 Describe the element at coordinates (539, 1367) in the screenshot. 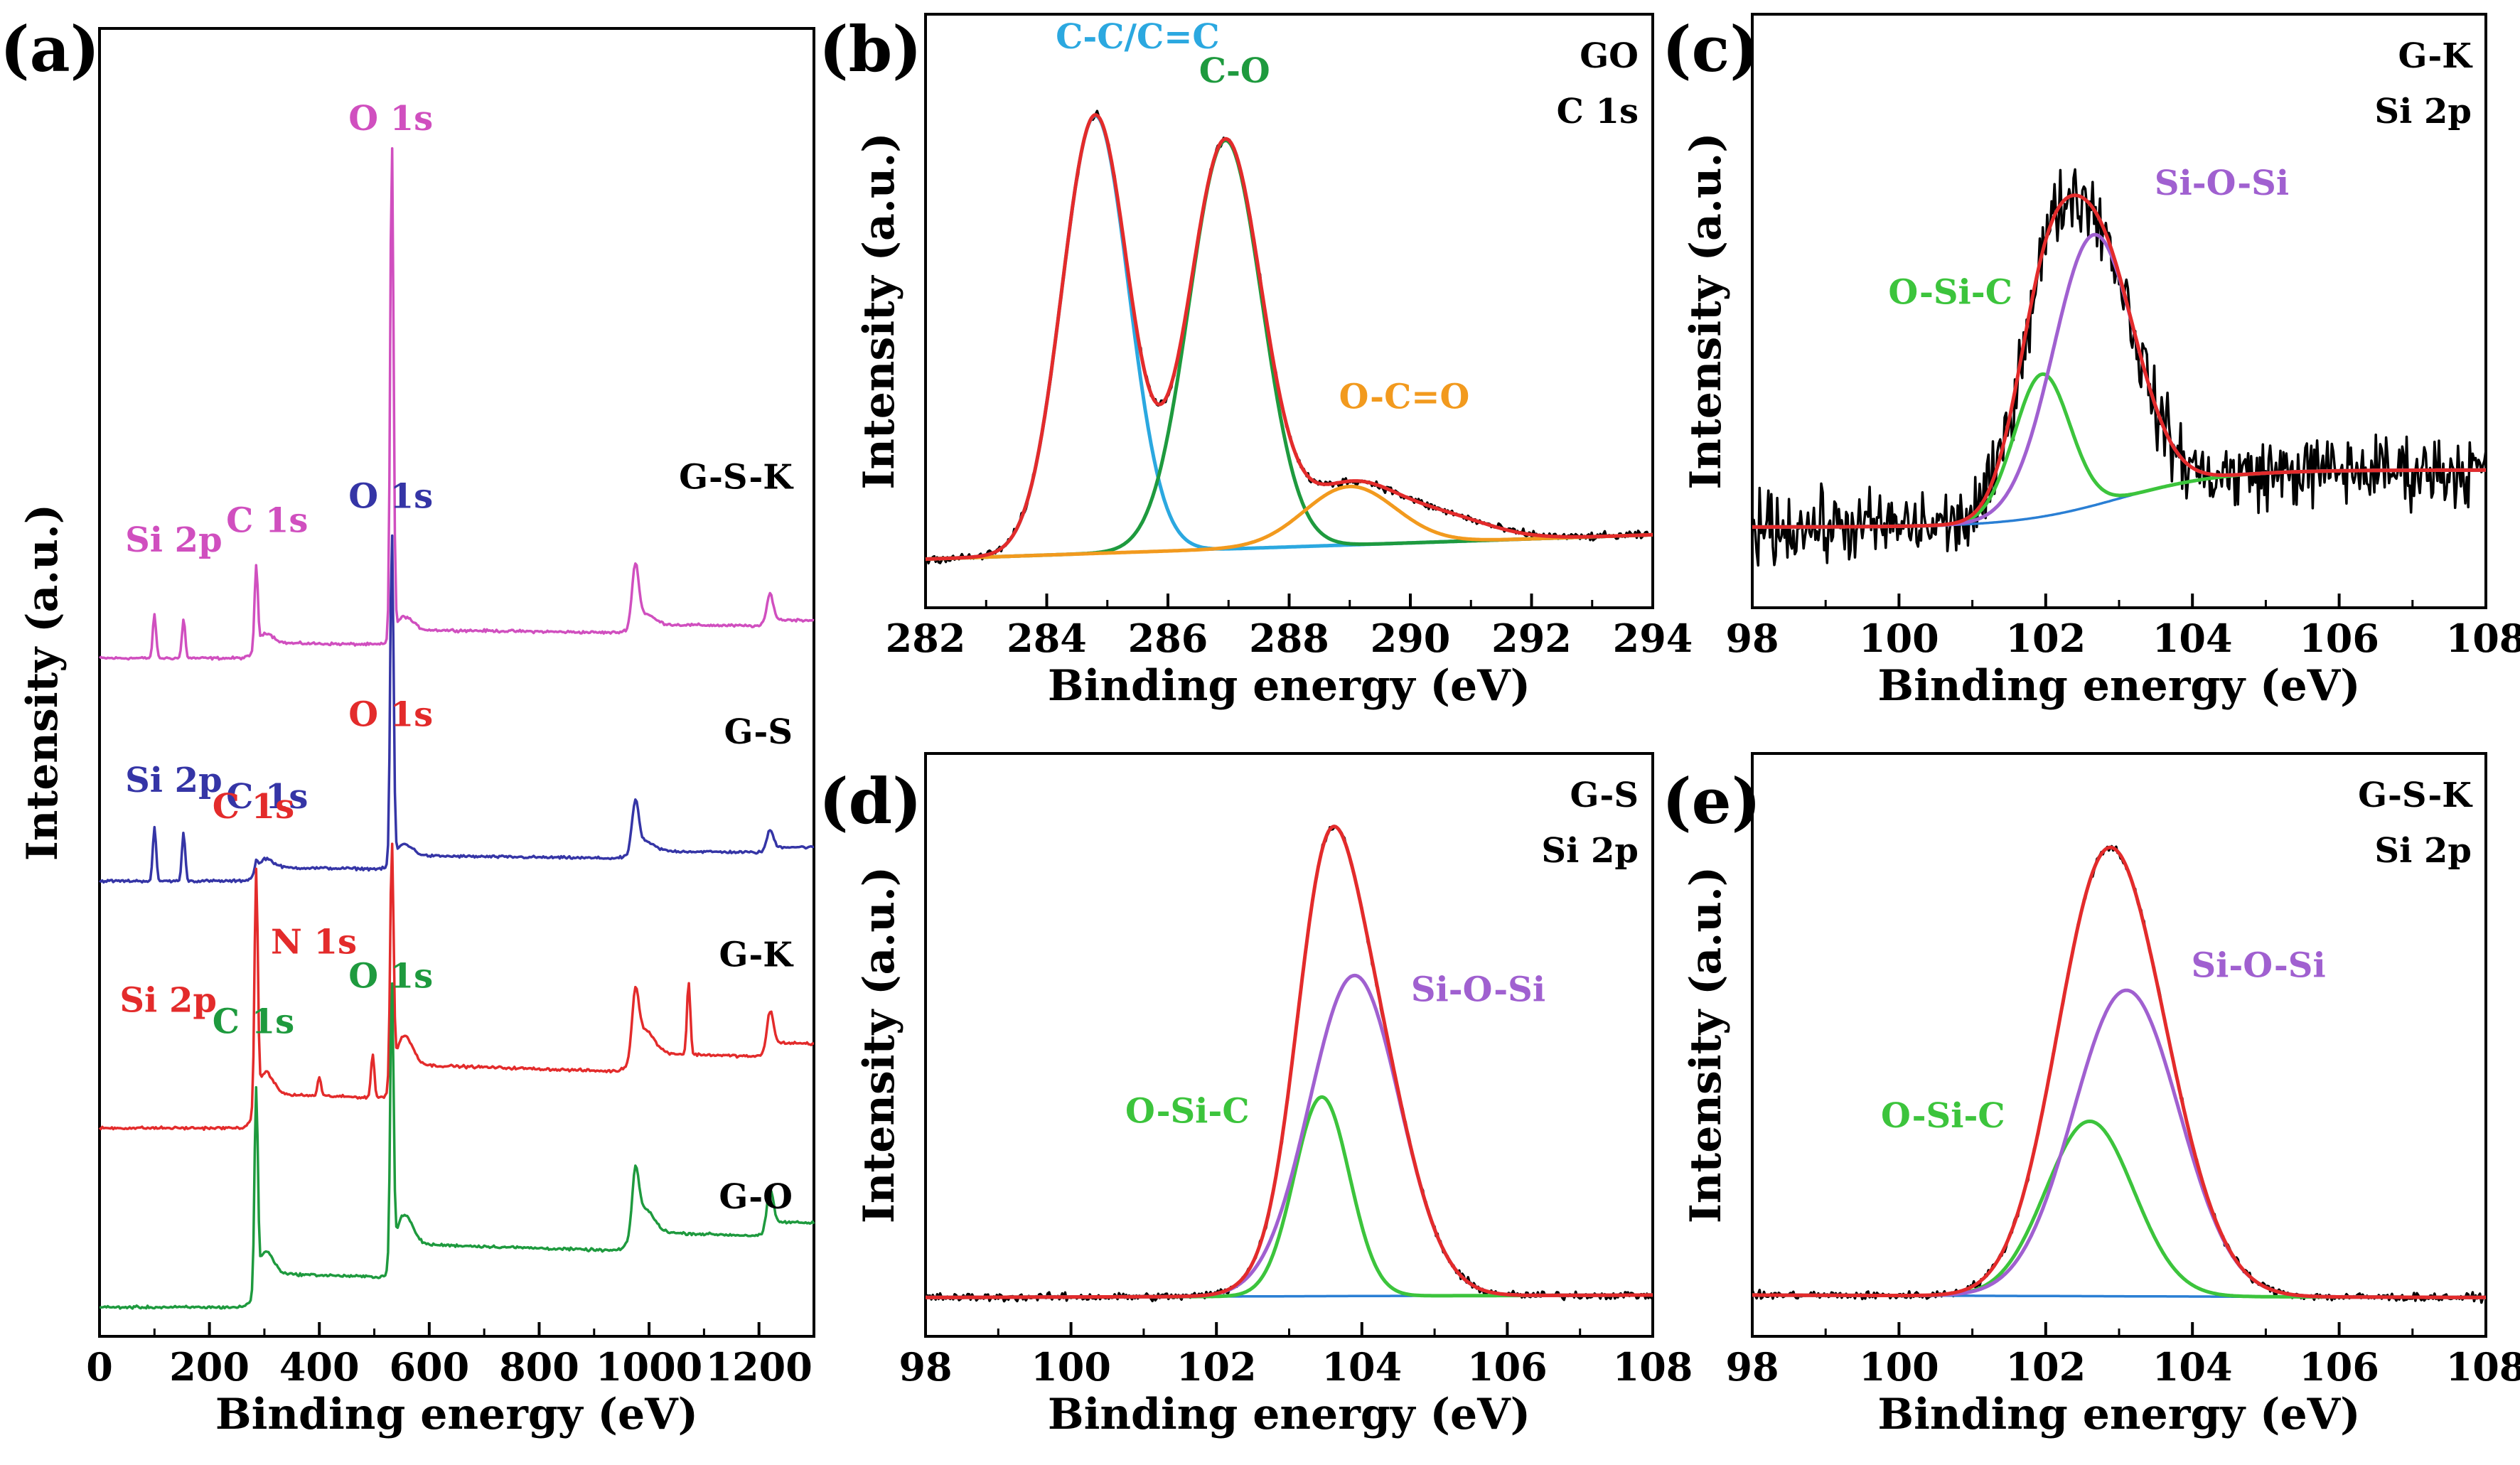

I see `x-tick-label: 800` at that location.